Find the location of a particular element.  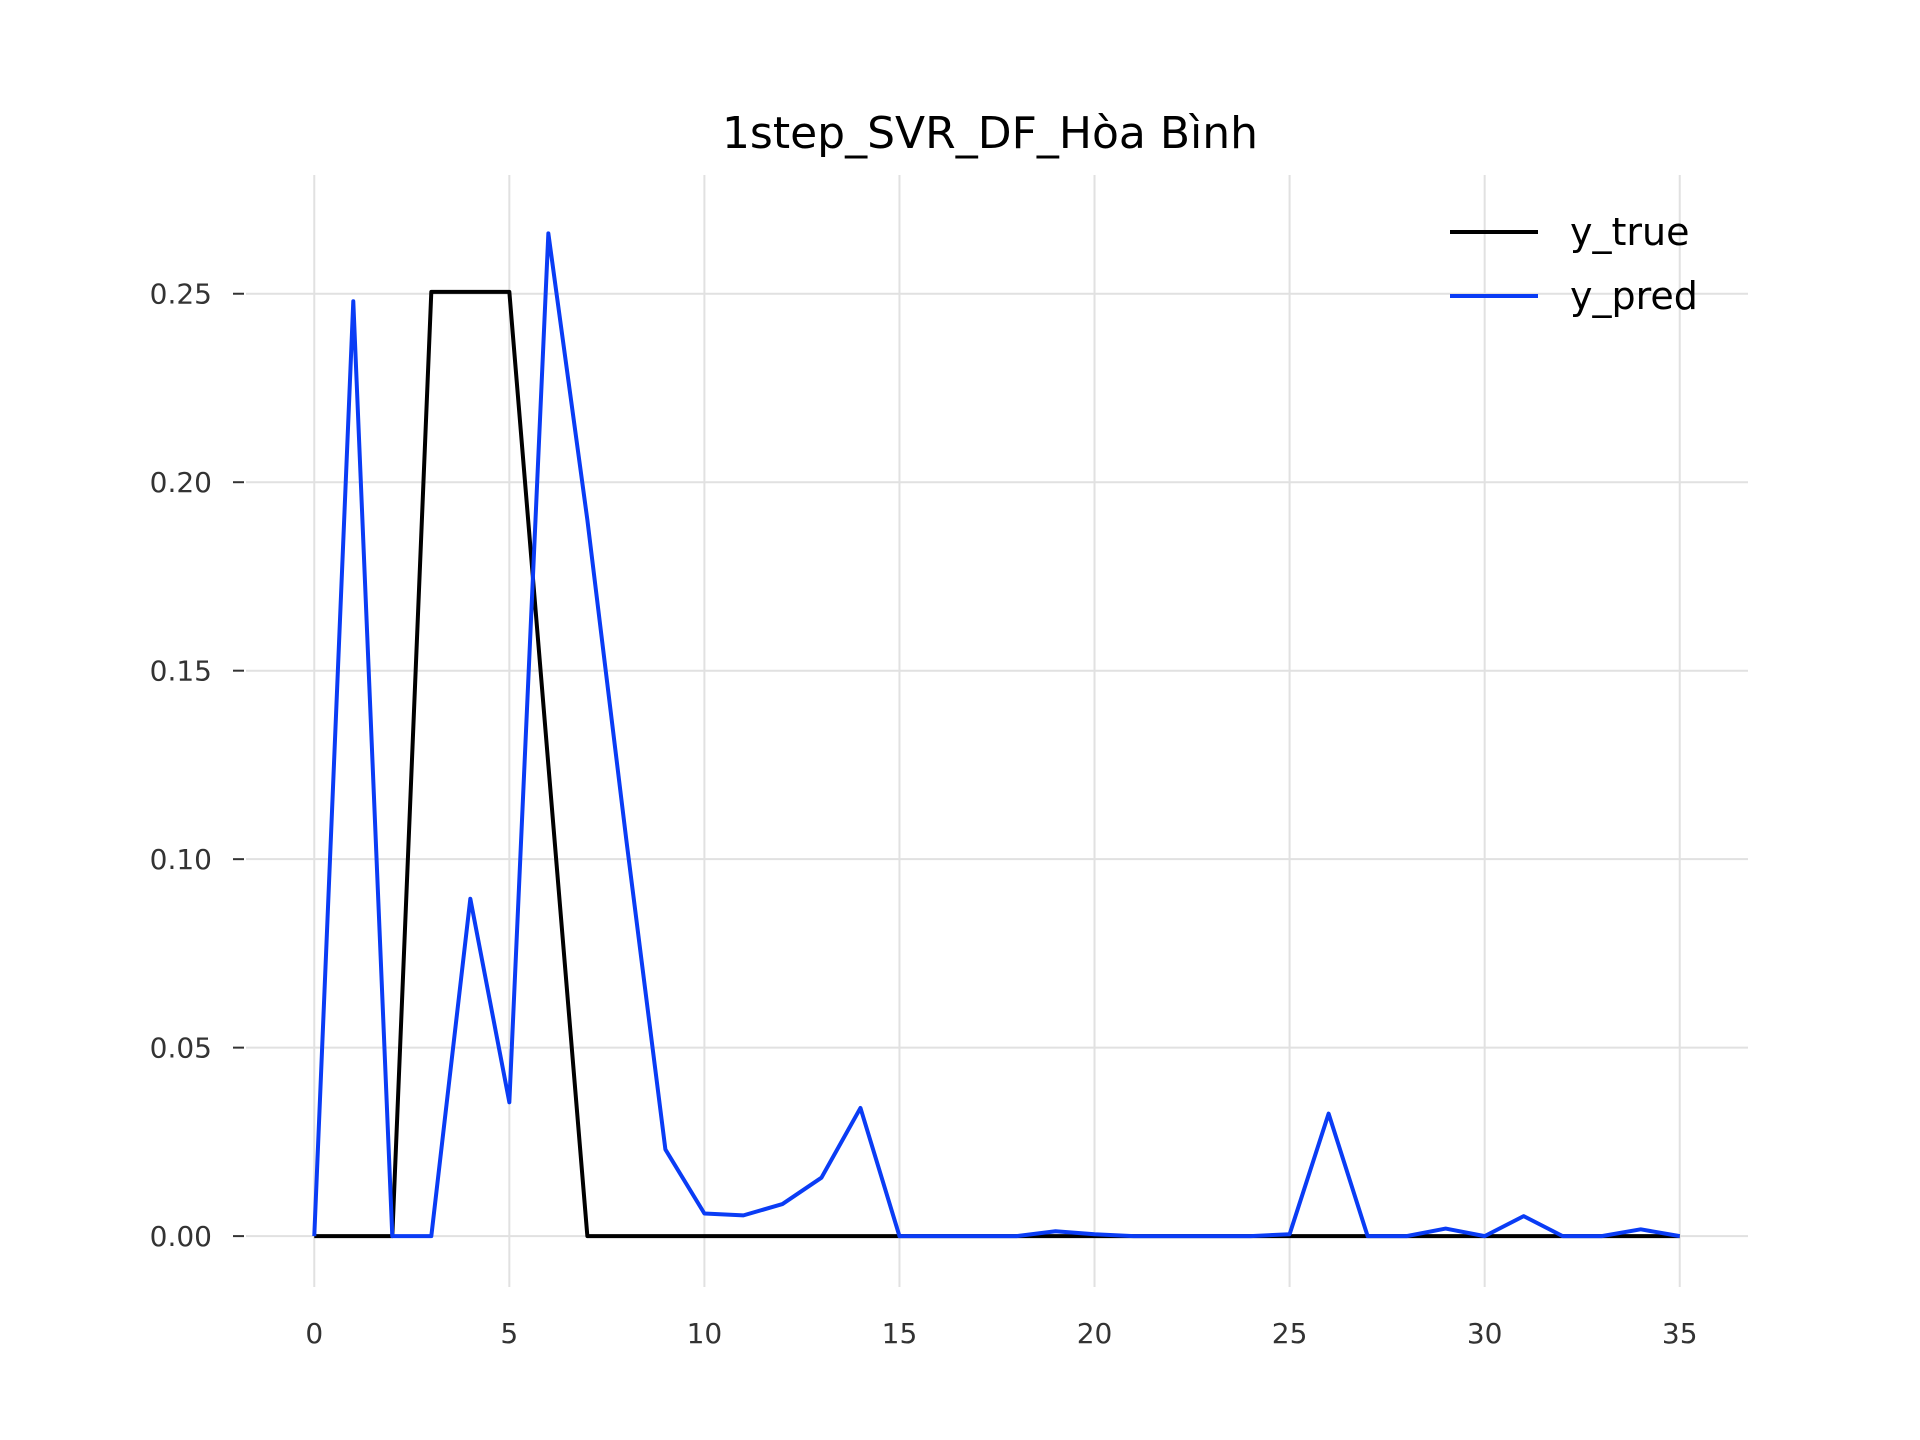

legend-label-y-pred: y_pred is located at coordinates (1634, 296).